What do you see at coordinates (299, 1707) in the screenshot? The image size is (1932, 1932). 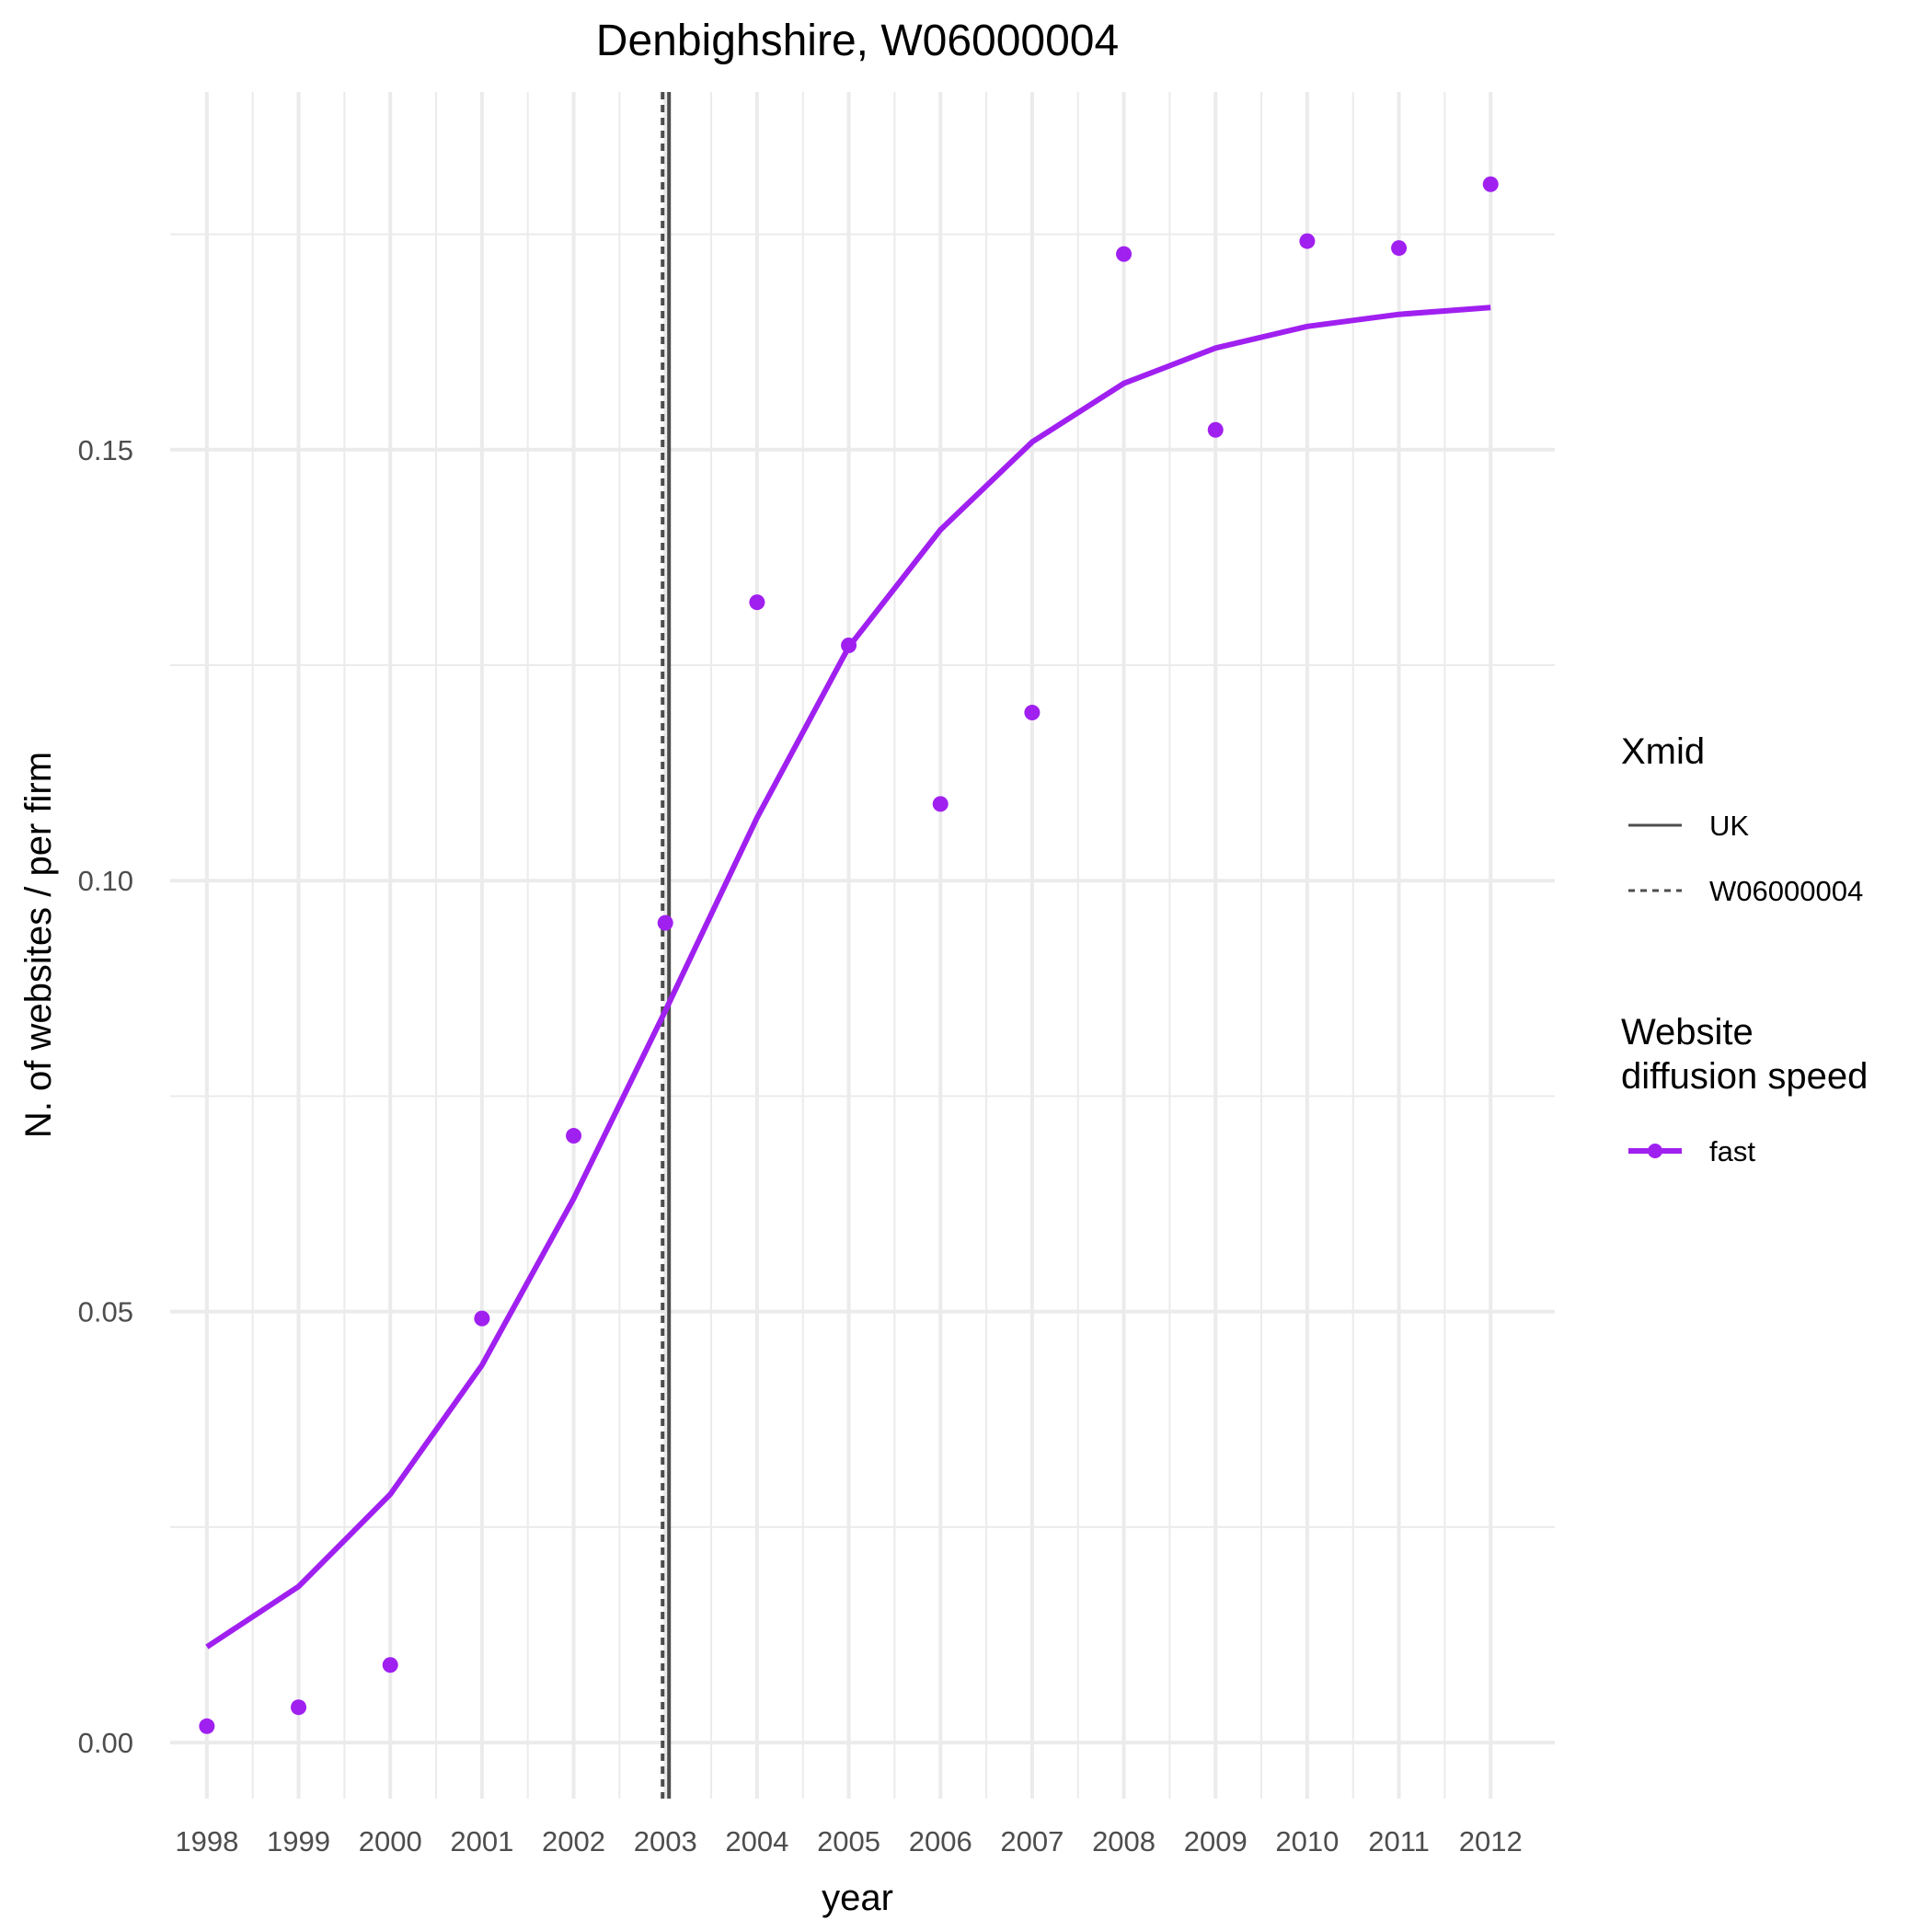 I see `data-point-1999` at bounding box center [299, 1707].